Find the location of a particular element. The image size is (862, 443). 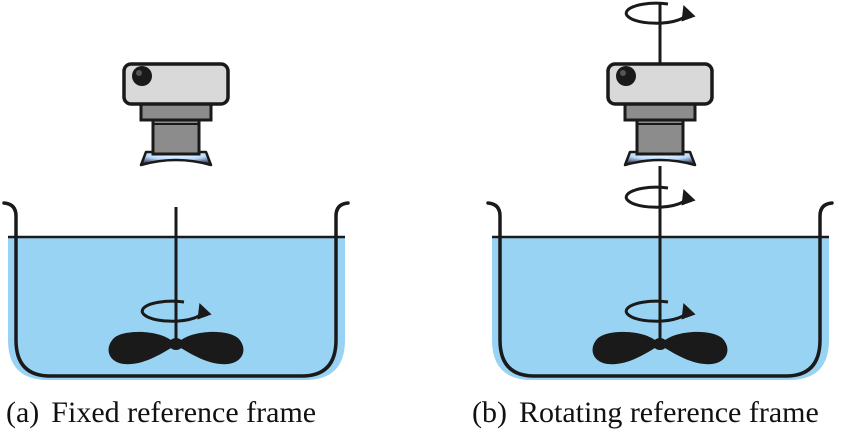

camera-a is located at coordinates (176, 114).